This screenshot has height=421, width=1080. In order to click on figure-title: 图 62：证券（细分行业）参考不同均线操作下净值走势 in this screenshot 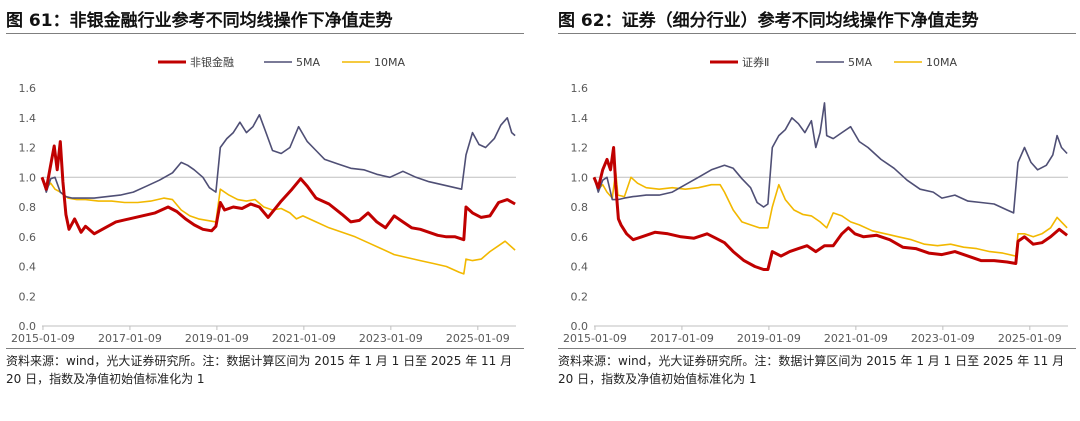, I will do `click(768, 21)`.